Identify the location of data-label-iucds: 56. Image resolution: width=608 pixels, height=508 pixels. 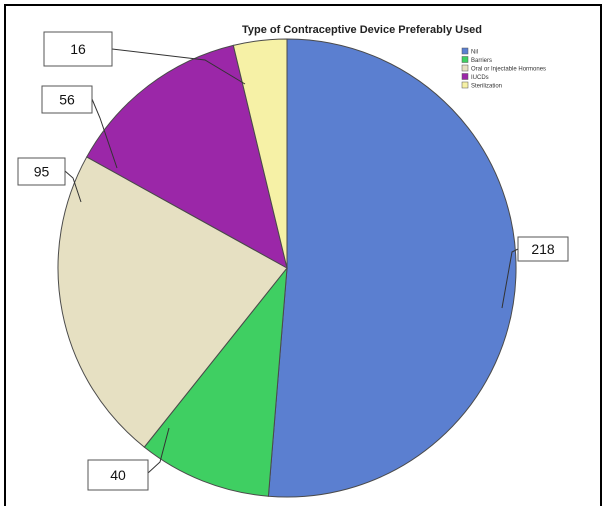
(67, 100).